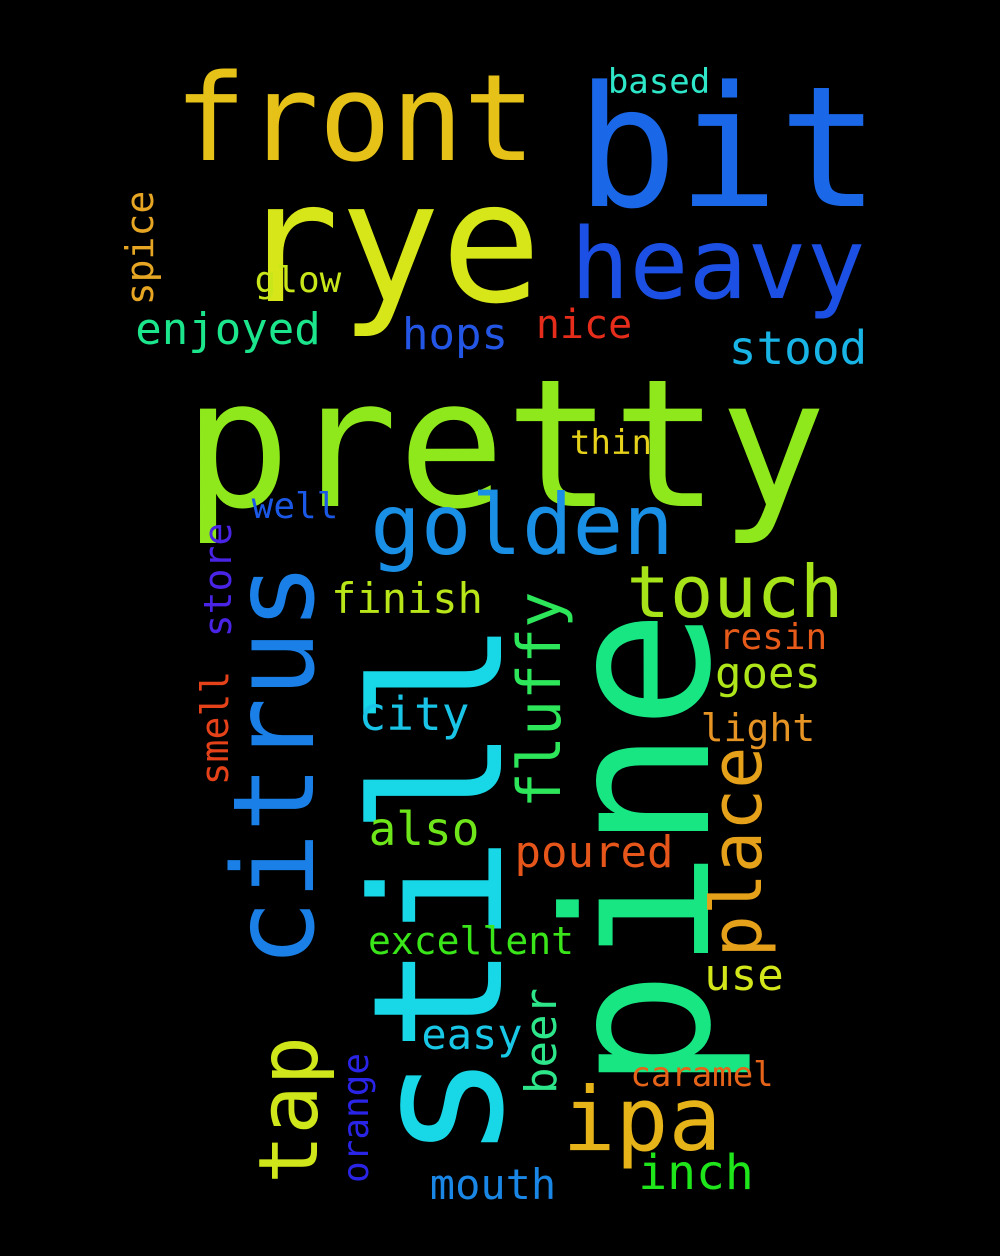 The image size is (1000, 1256). Describe the element at coordinates (289, 1110) in the screenshot. I see `word-tap: tap` at that location.